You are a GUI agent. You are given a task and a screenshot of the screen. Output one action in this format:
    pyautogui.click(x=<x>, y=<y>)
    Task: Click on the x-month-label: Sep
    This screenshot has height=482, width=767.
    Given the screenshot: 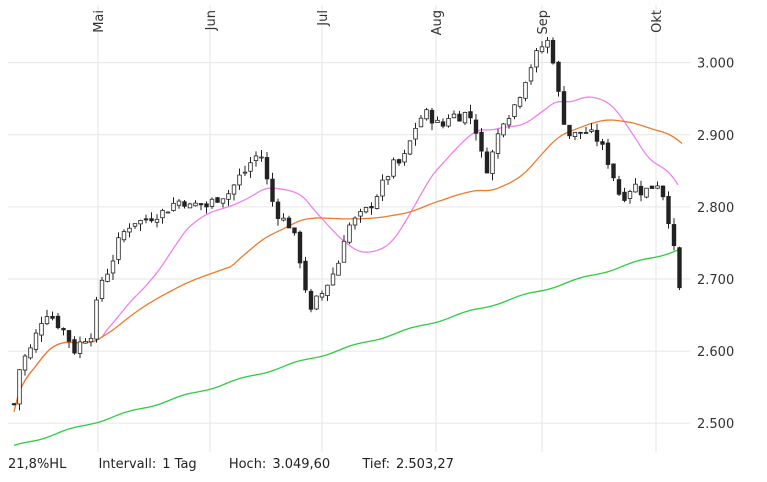 What is the action you would take?
    pyautogui.click(x=543, y=22)
    